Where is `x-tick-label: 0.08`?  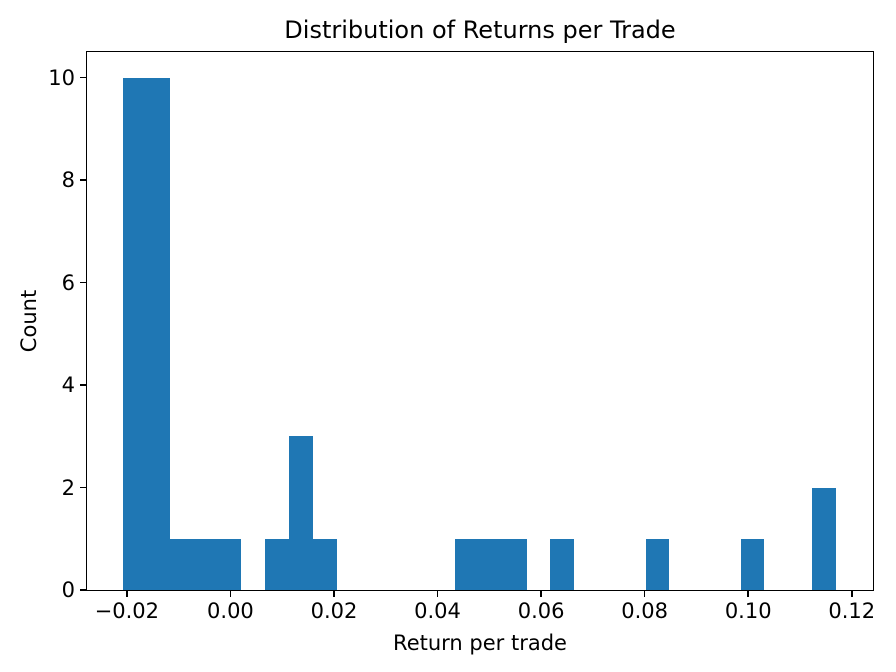
x-tick-label: 0.08 is located at coordinates (645, 611).